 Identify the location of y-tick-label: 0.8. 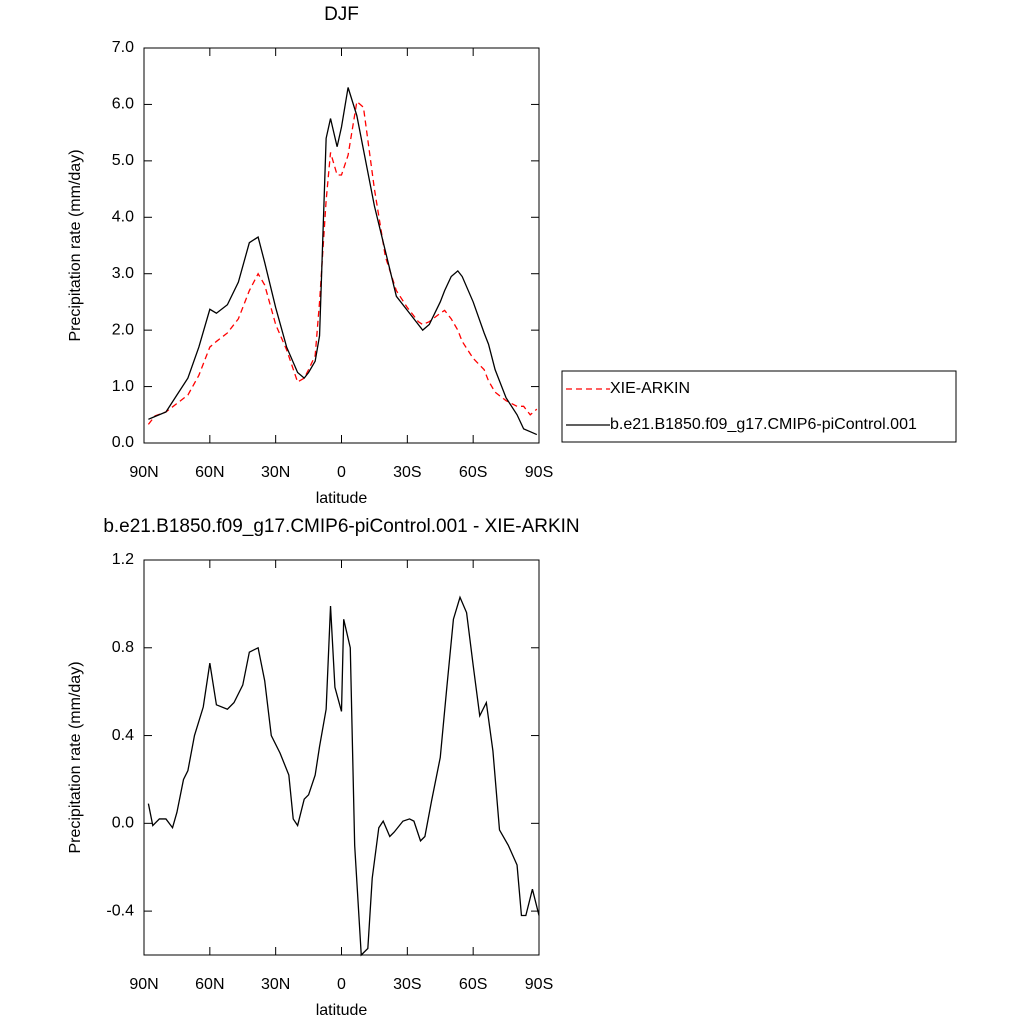
(123, 647).